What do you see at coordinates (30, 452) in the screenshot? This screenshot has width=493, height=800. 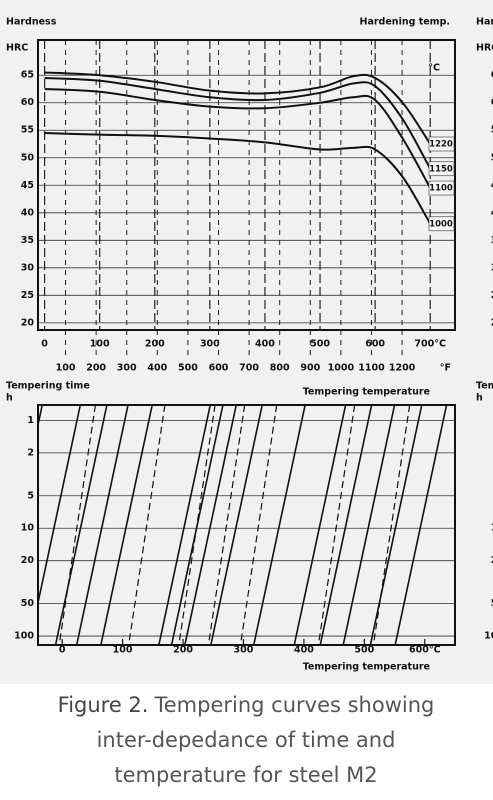 I see `y-tick-label: 2` at bounding box center [30, 452].